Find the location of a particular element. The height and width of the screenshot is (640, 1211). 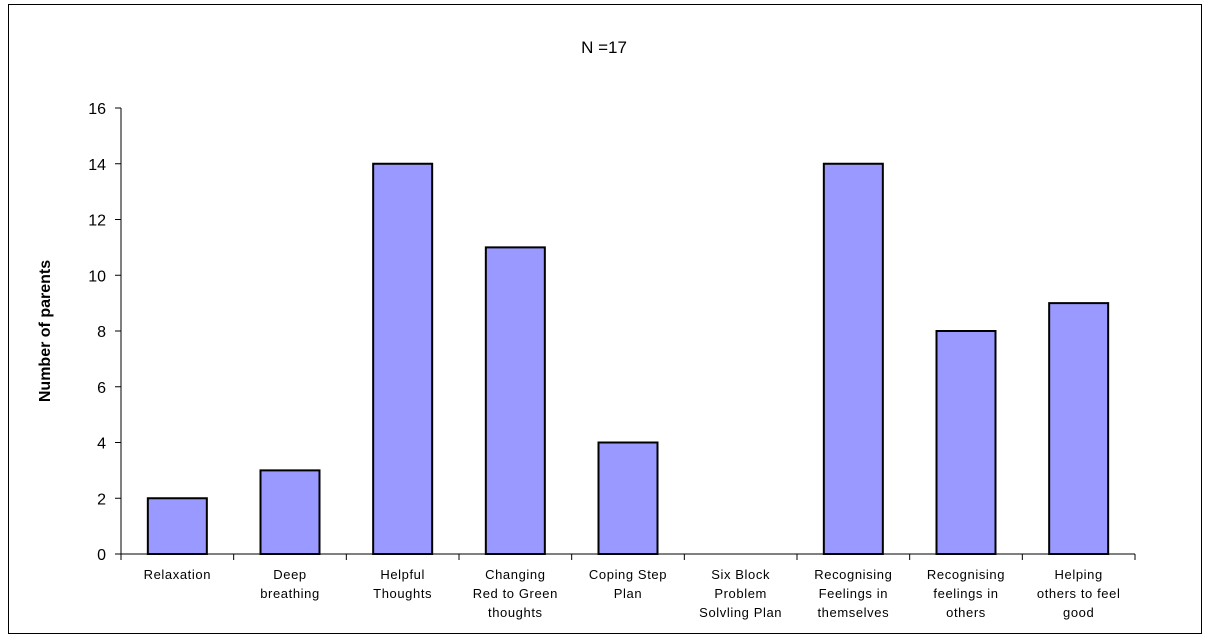

y-tick-label: 16 is located at coordinates (97, 109).